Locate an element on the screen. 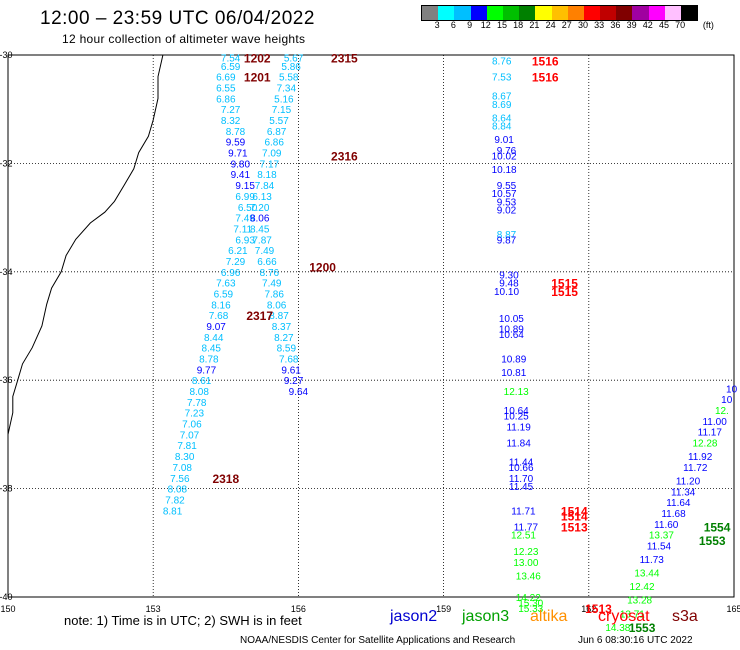 Image resolution: width=740 pixels, height=650 pixels. wave-height-label: 10.89 is located at coordinates (511, 330).